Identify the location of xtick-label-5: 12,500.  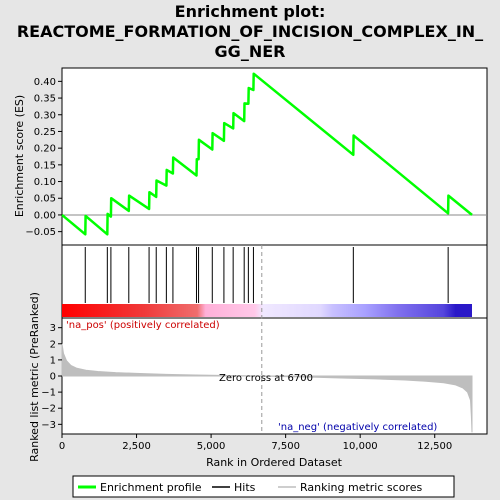
(434, 446).